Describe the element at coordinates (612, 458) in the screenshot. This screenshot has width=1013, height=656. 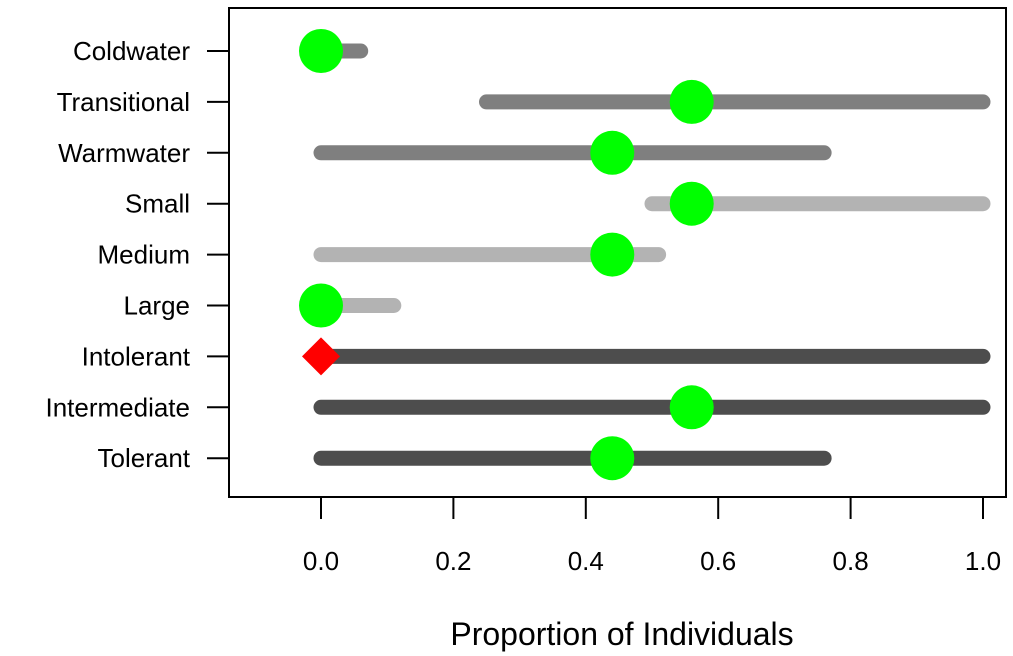
I see `point-tolerant` at that location.